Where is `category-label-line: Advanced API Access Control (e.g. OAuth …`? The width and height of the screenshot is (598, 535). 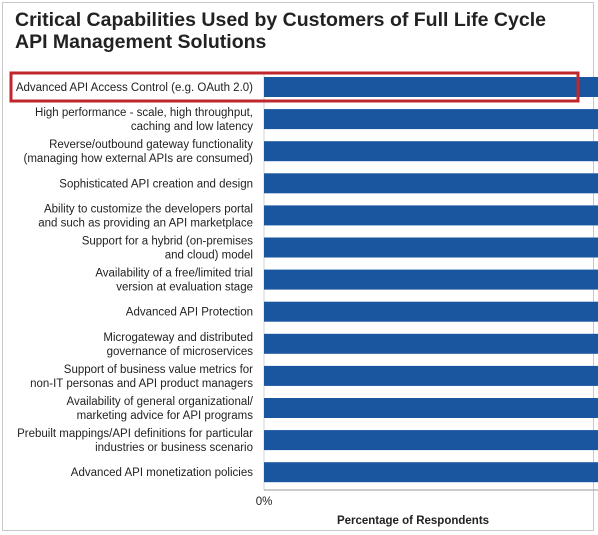 category-label-line: Advanced API Access Control (e.g. OAuth … is located at coordinates (134, 88).